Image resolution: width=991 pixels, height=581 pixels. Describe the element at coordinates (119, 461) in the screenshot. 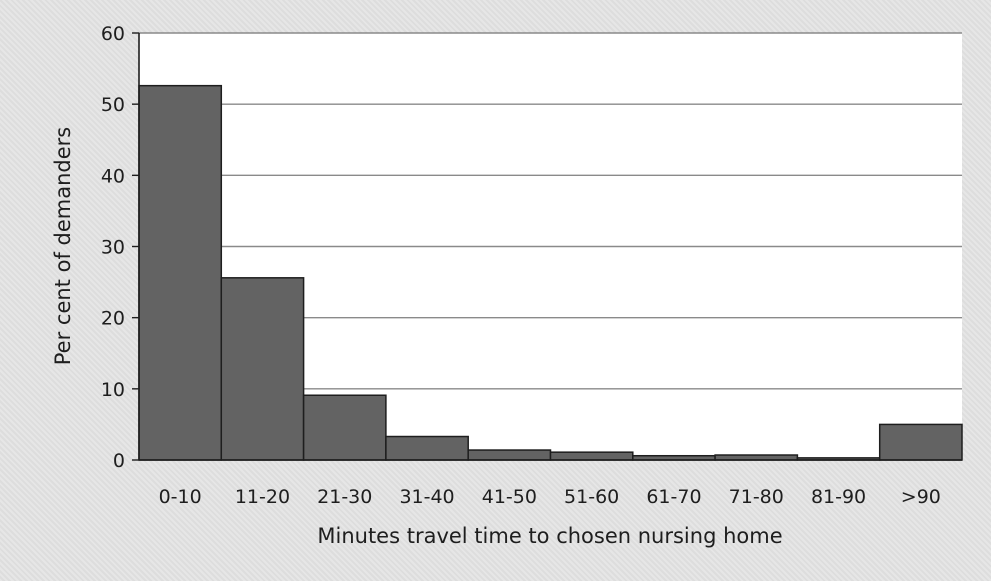

I see `y-tick-label-0: 0` at that location.